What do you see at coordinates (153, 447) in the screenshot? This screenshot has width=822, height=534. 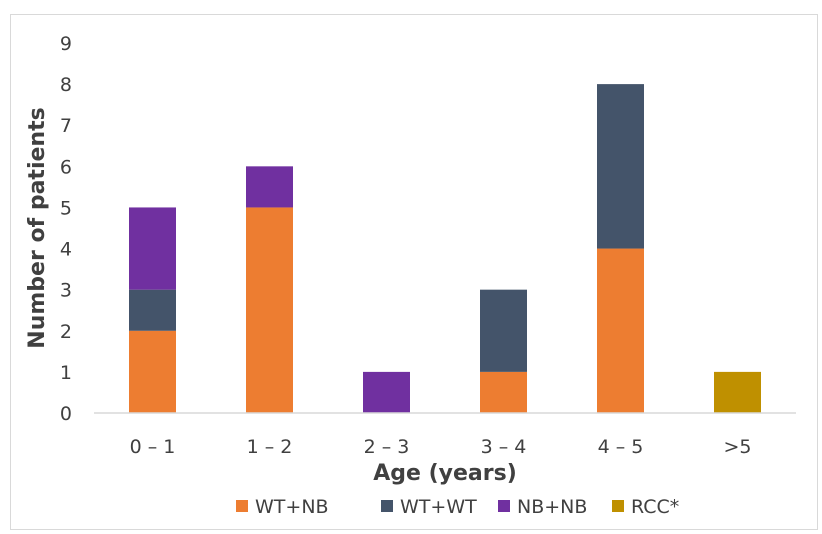 I see `x-tick-label: 0 – 1` at bounding box center [153, 447].